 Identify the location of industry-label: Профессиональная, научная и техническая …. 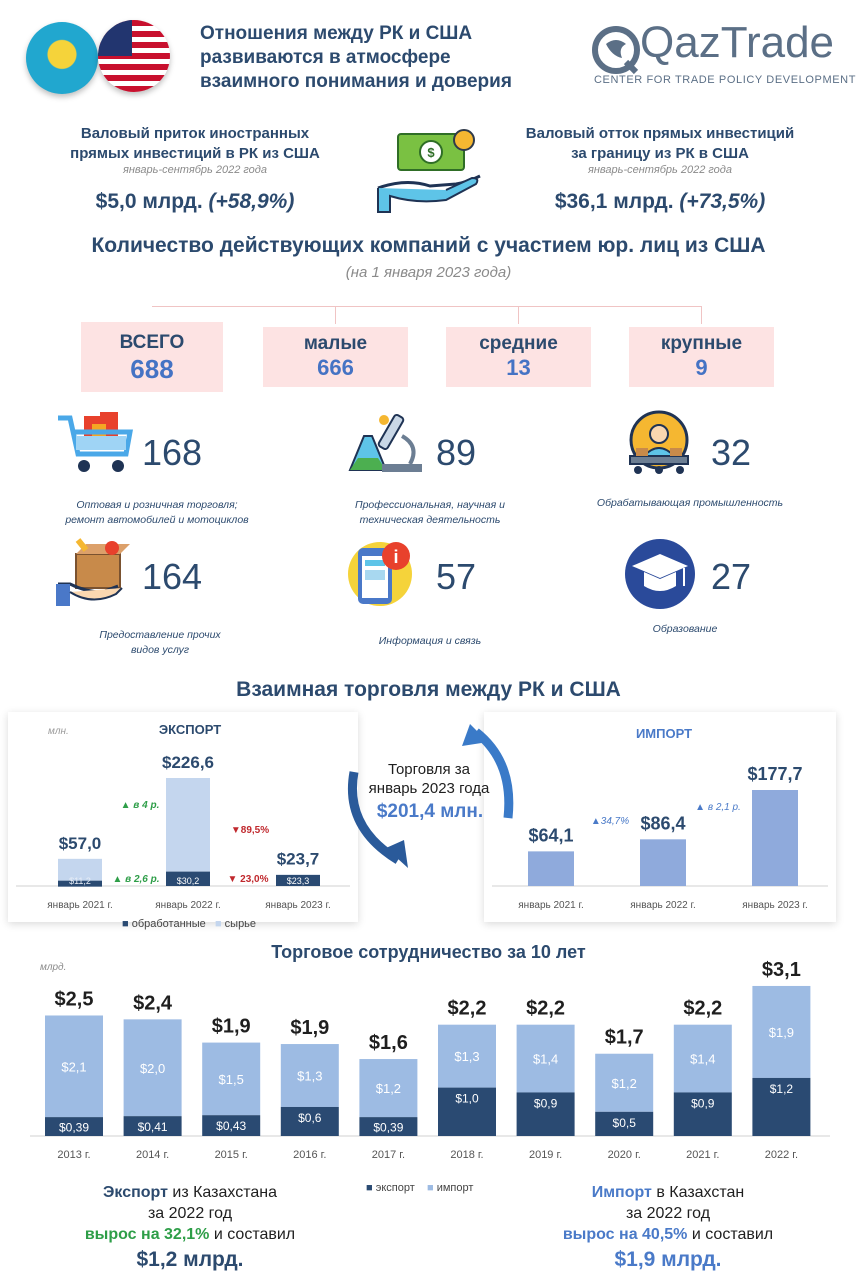
(430, 513).